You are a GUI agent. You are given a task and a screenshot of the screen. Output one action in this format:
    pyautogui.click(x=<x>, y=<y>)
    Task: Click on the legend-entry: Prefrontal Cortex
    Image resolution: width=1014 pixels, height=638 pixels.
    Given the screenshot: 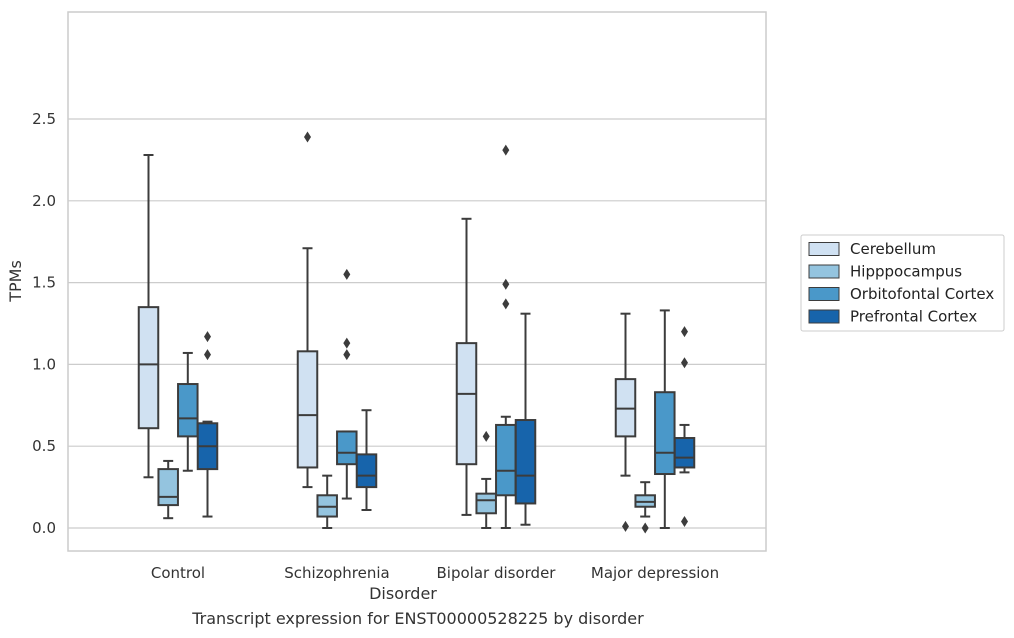 What is the action you would take?
    pyautogui.click(x=913, y=317)
    